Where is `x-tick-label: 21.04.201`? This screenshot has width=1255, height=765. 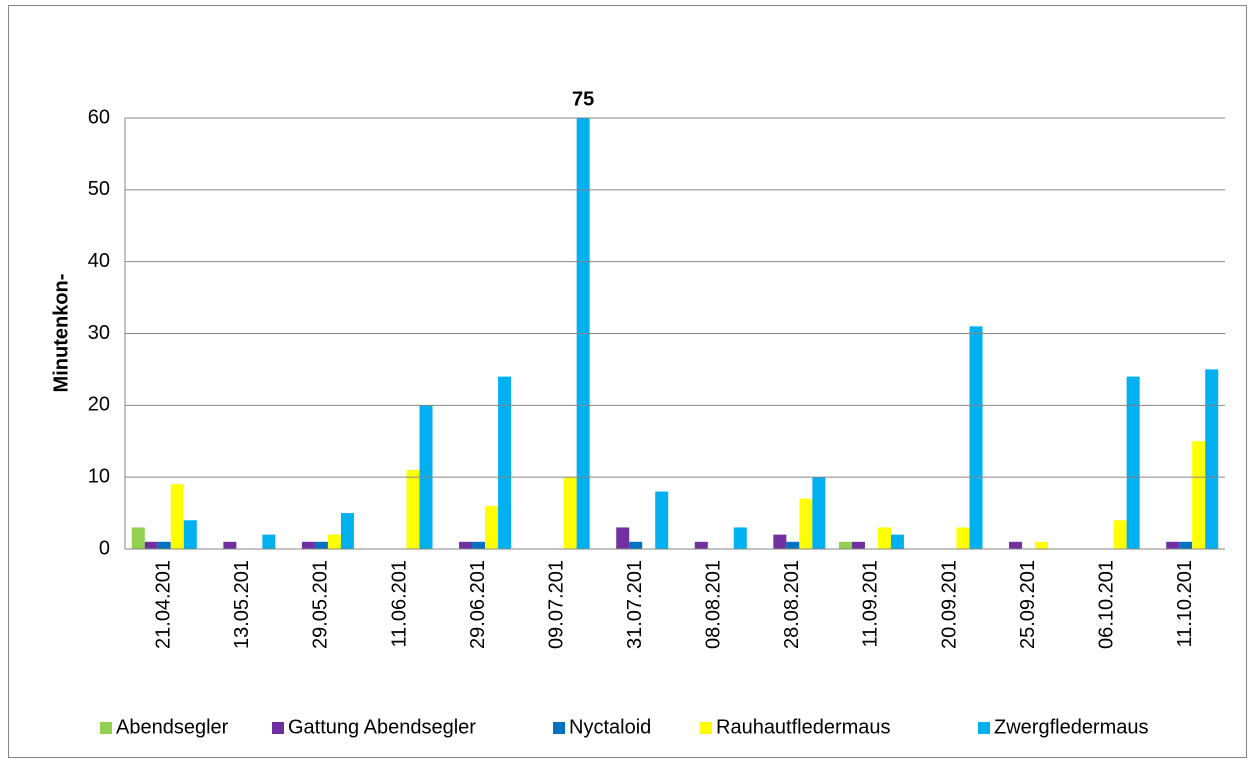
x-tick-label: 21.04.201 is located at coordinates (164, 604).